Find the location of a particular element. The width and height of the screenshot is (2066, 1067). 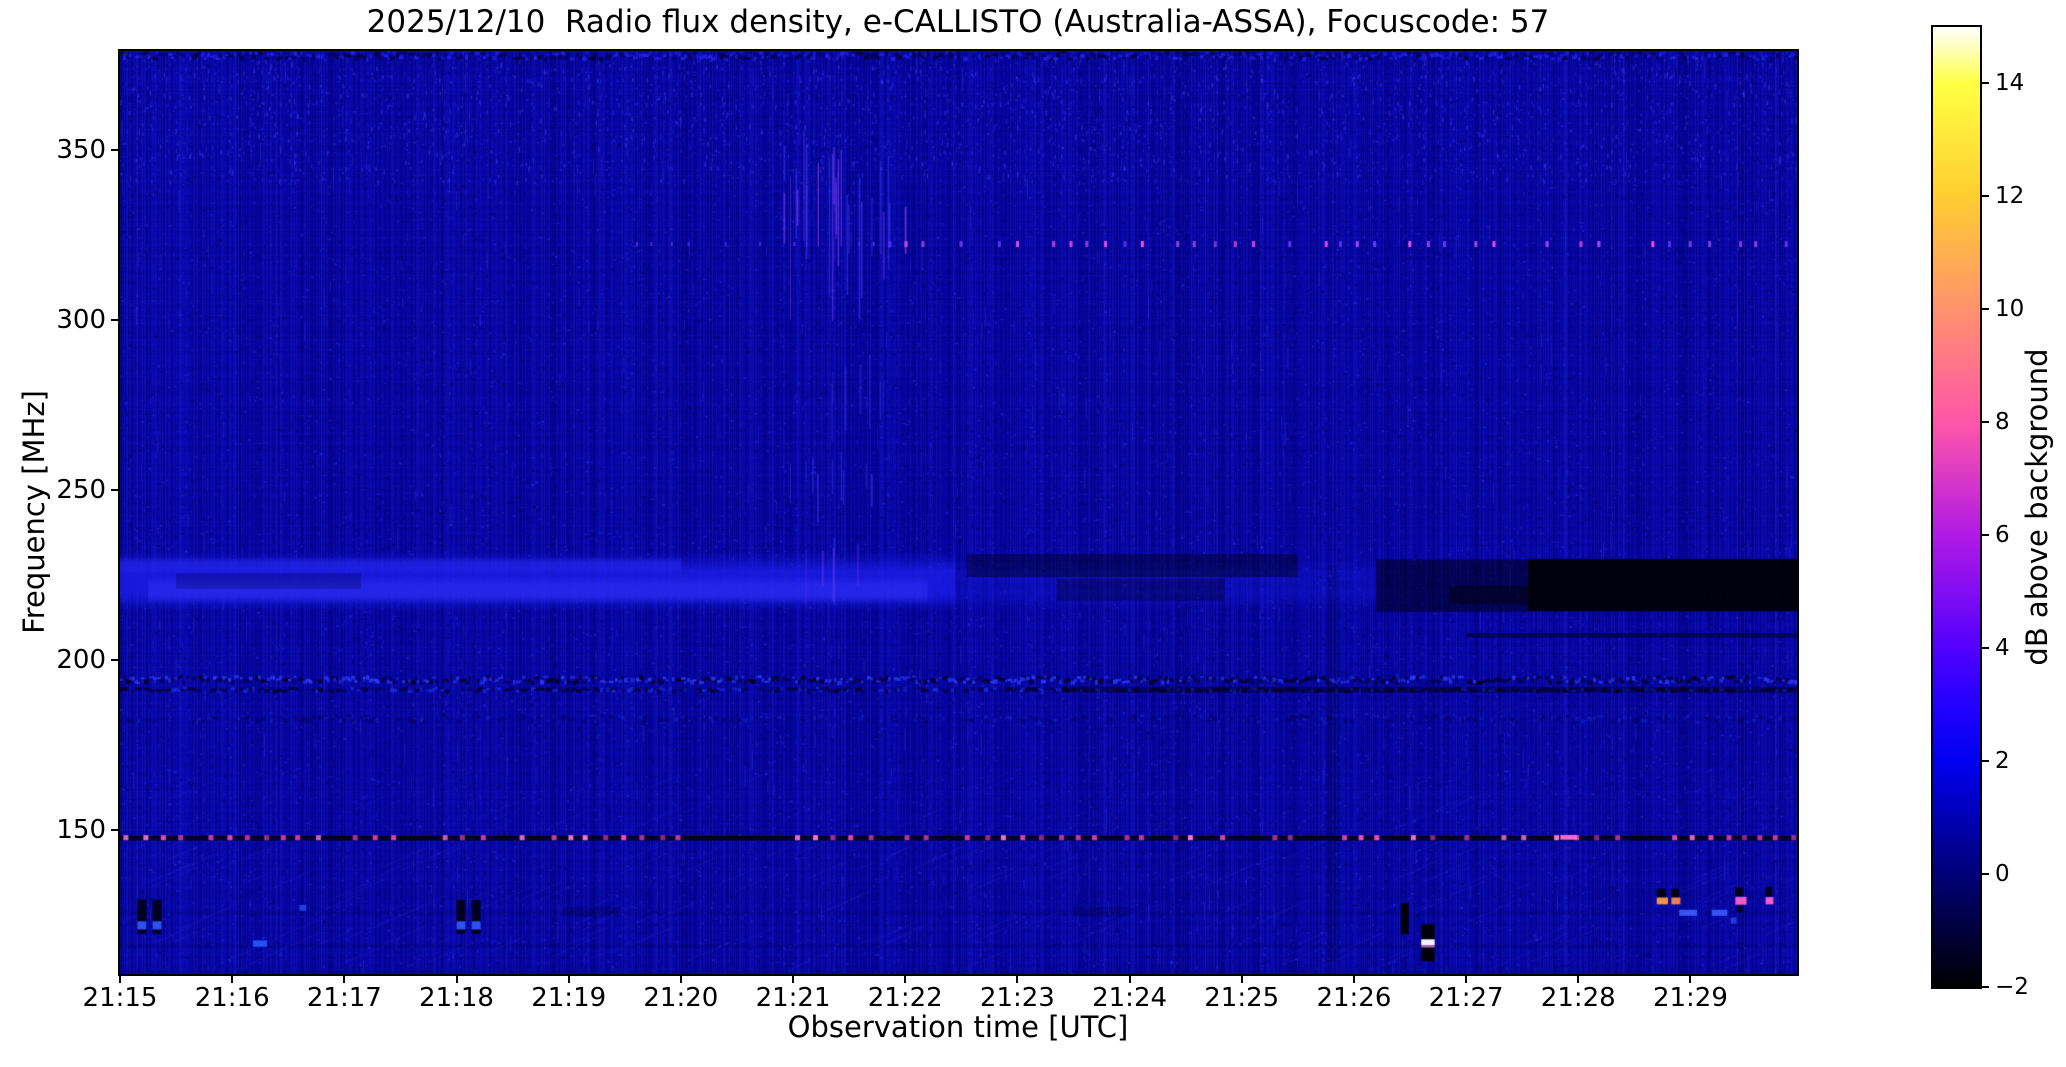

x-tick-label: 21:25 is located at coordinates (1242, 998).